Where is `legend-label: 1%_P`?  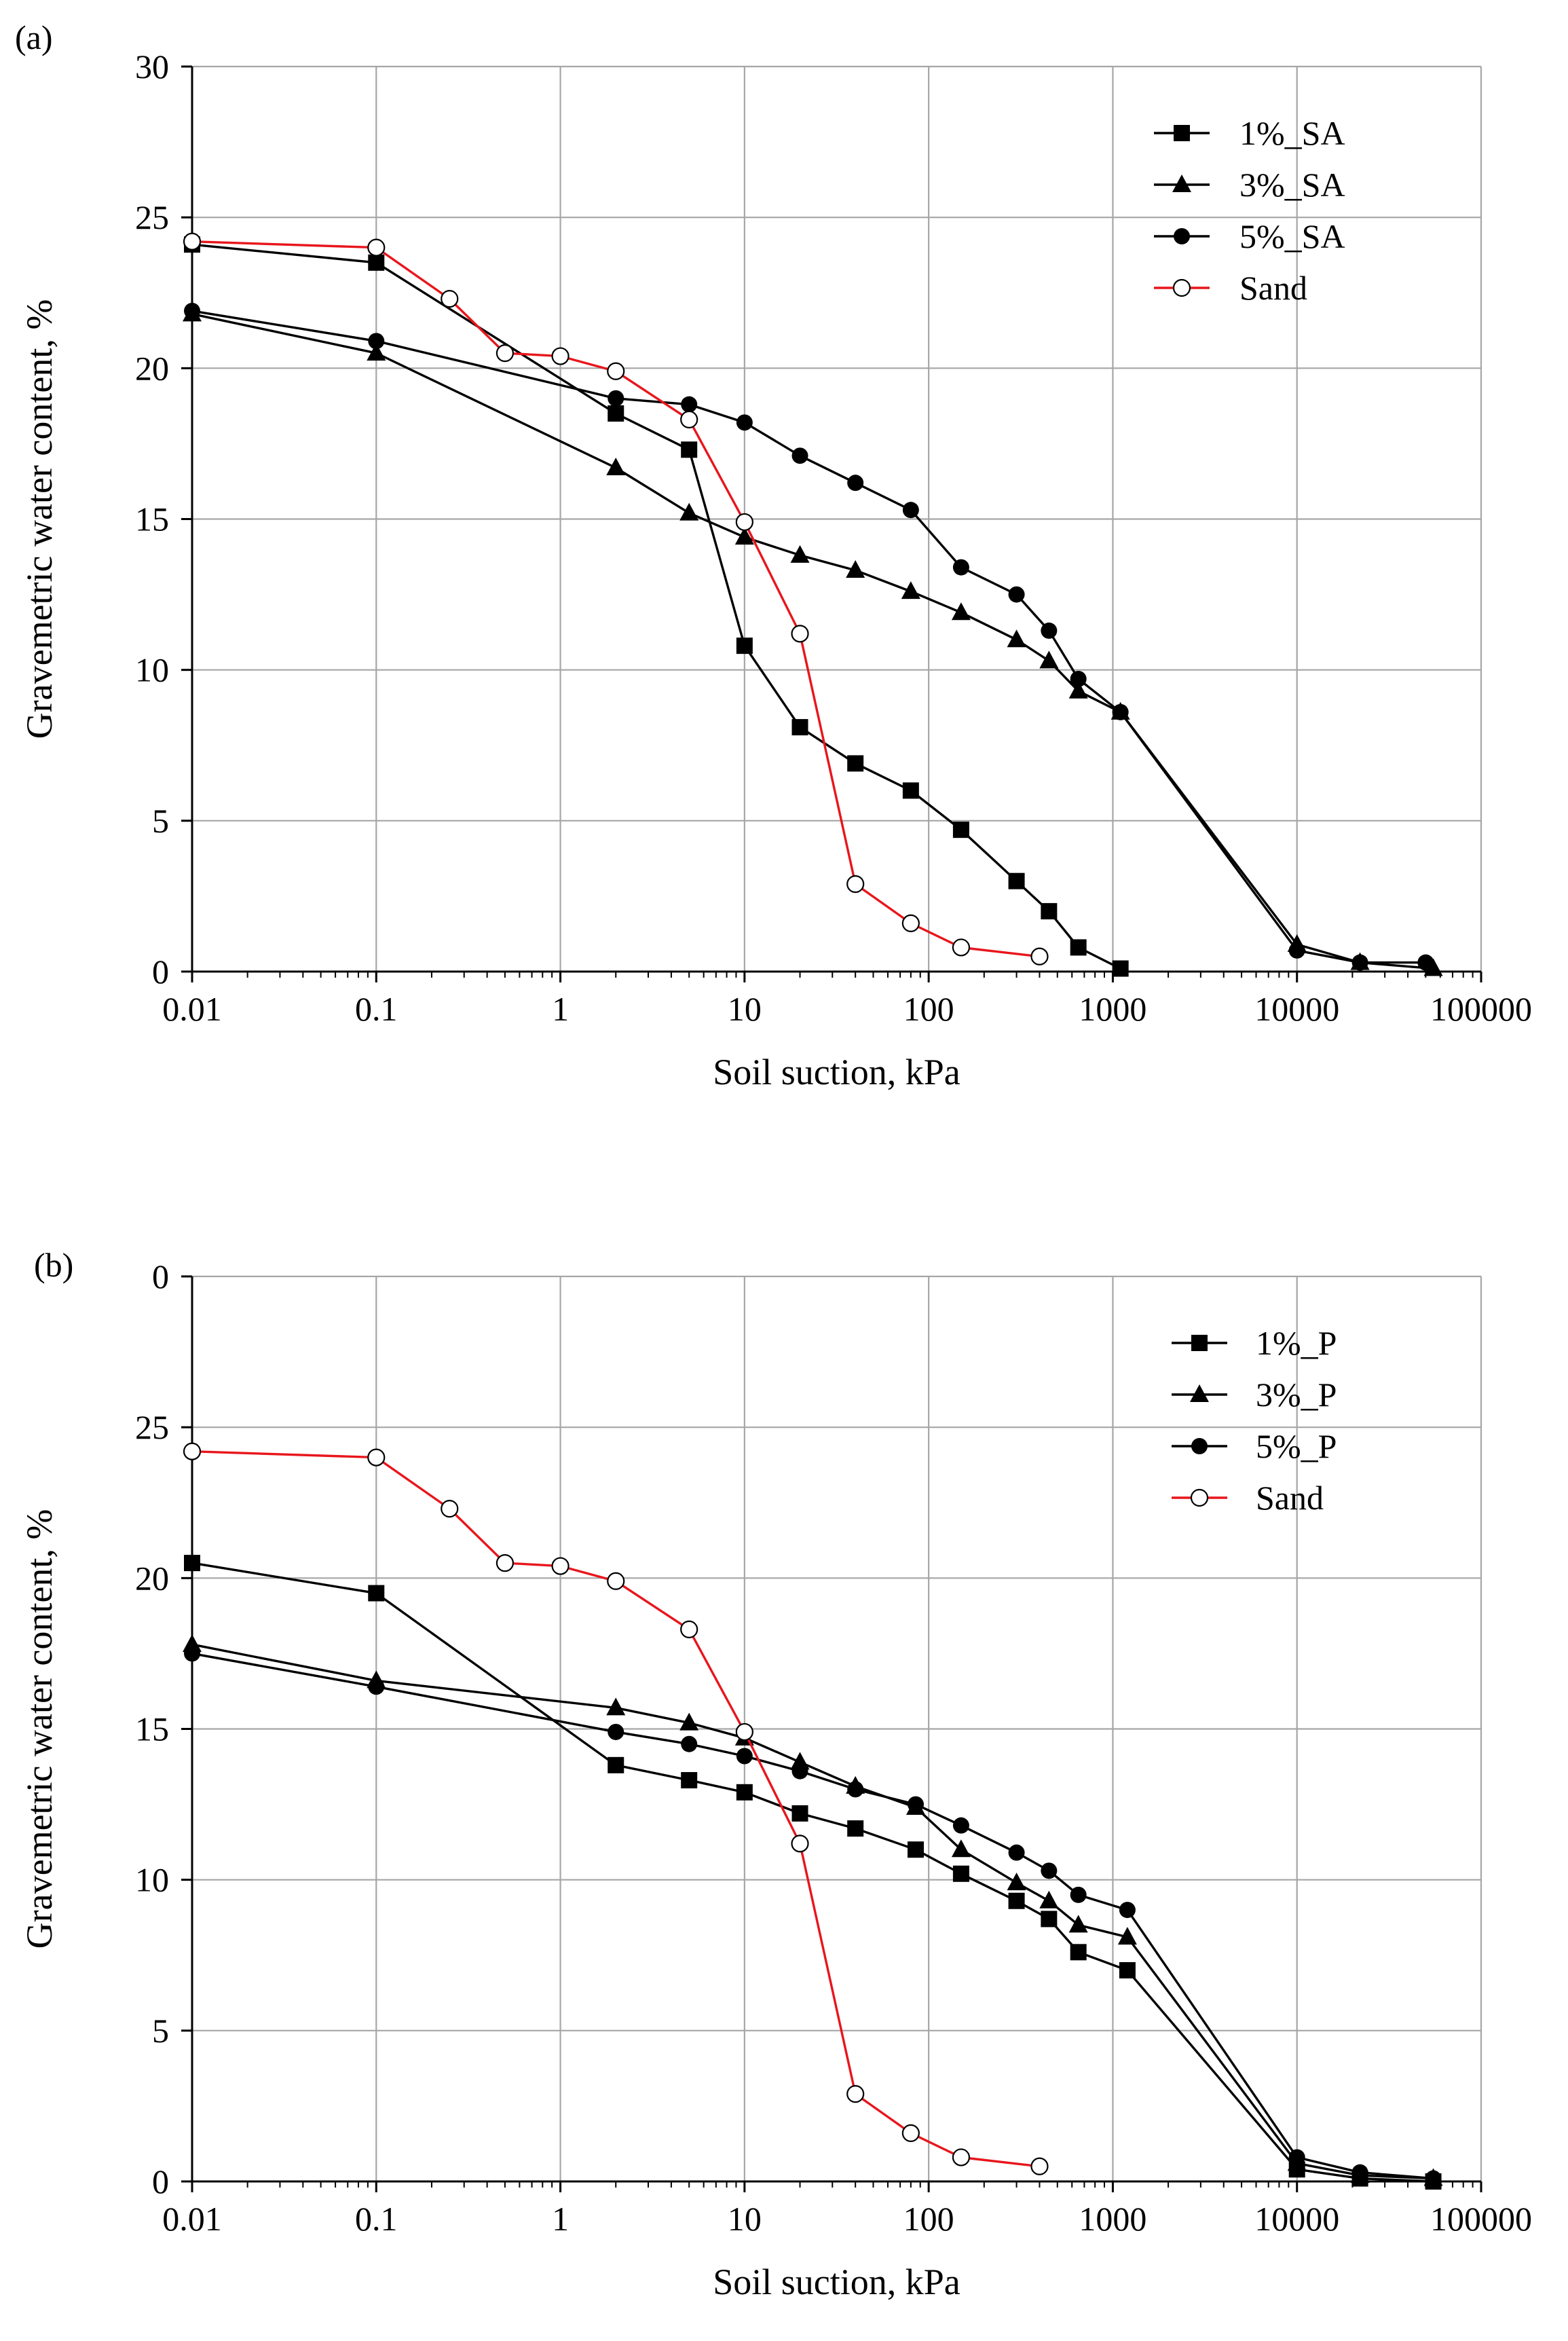
legend-label: 1%_P is located at coordinates (1297, 1343).